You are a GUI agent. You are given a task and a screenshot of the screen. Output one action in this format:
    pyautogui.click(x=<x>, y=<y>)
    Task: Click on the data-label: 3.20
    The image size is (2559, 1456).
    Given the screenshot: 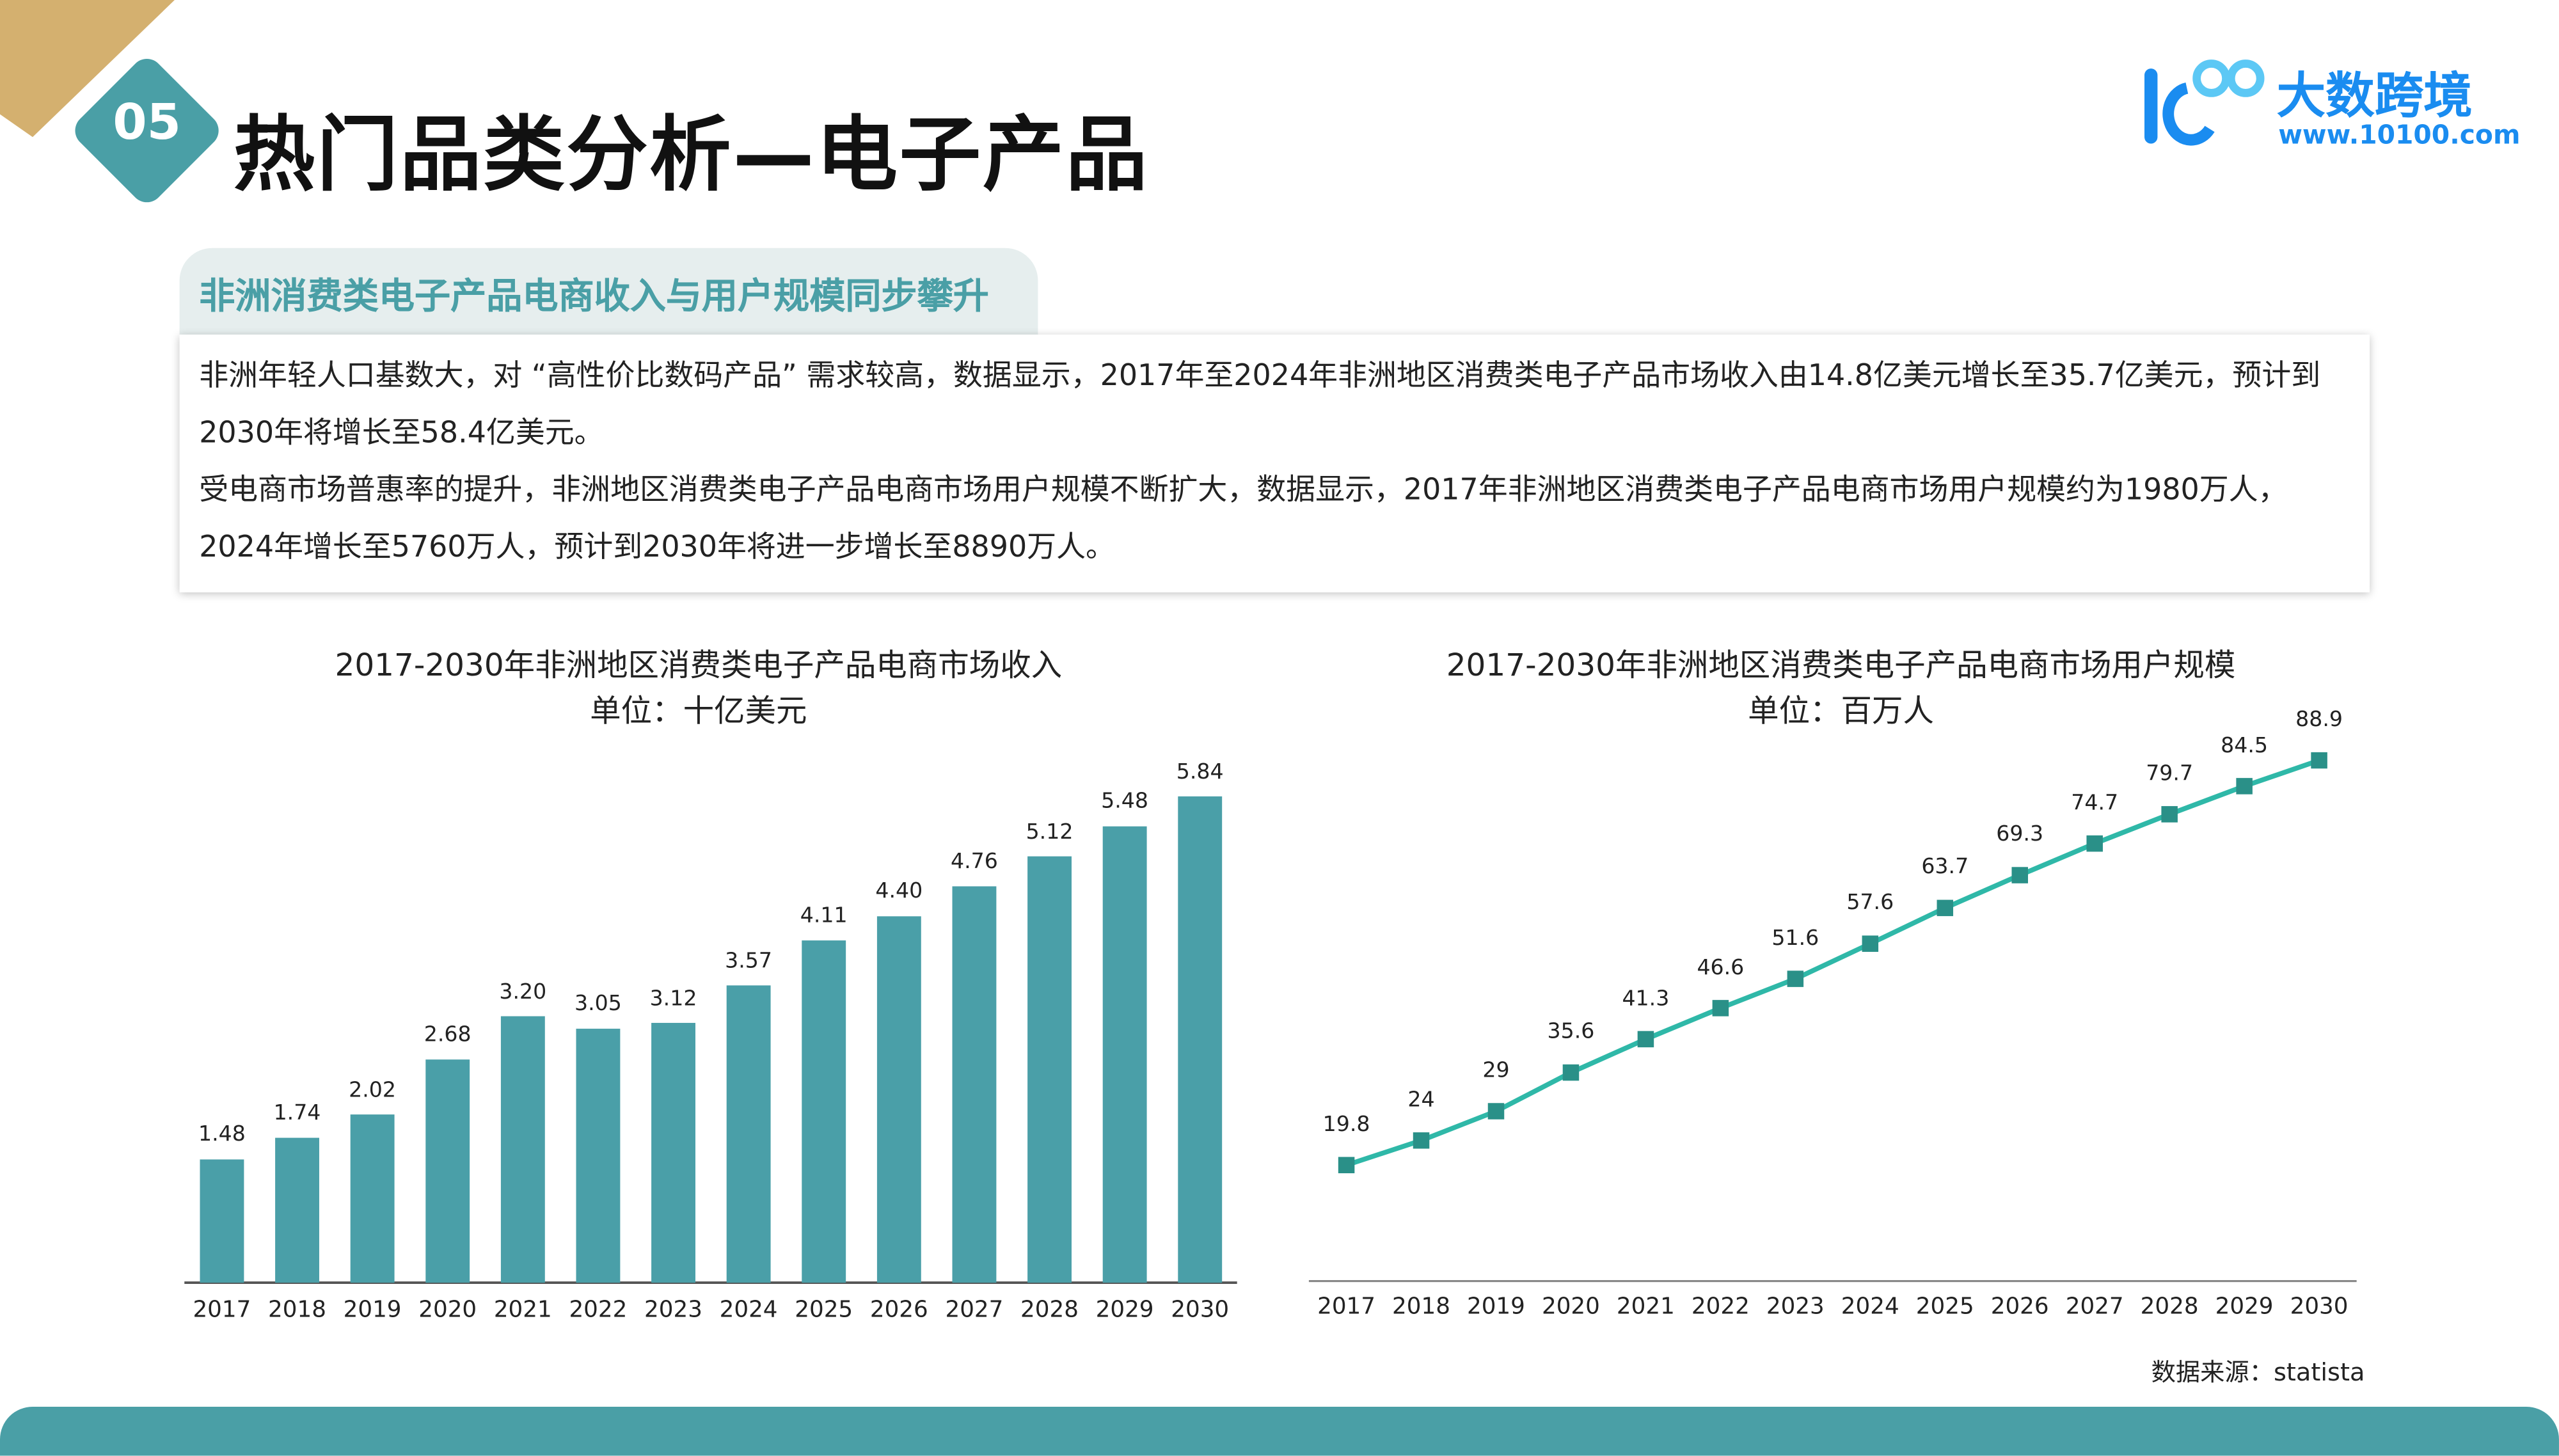 What is the action you would take?
    pyautogui.click(x=523, y=993)
    